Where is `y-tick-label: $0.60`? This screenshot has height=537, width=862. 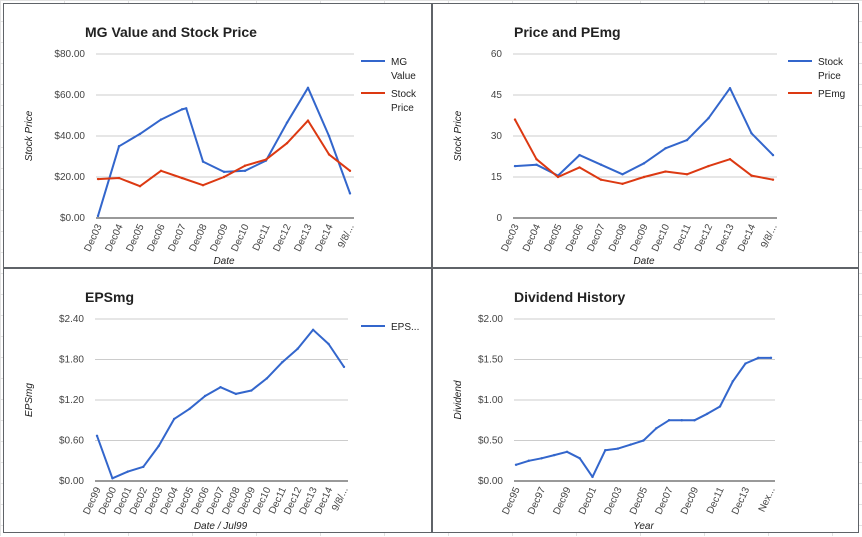 y-tick-label: $0.60 is located at coordinates (71, 441).